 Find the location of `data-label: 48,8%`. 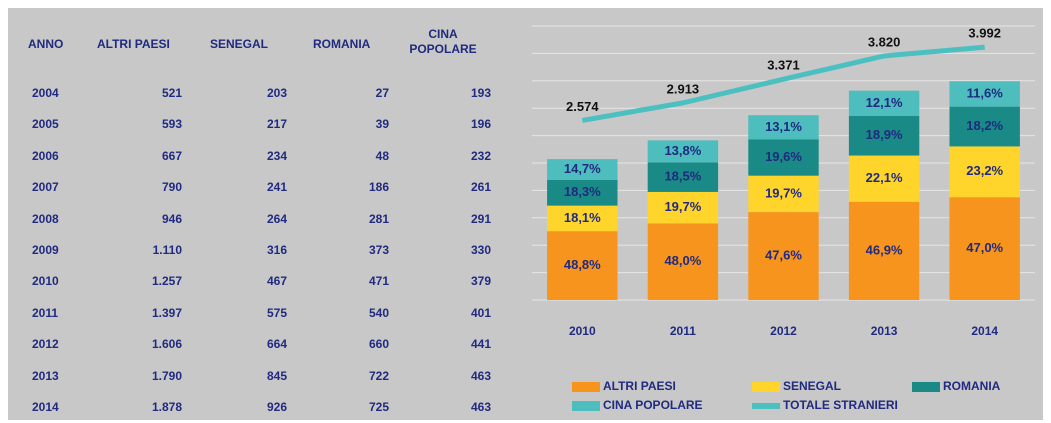

data-label: 48,8% is located at coordinates (582, 264).